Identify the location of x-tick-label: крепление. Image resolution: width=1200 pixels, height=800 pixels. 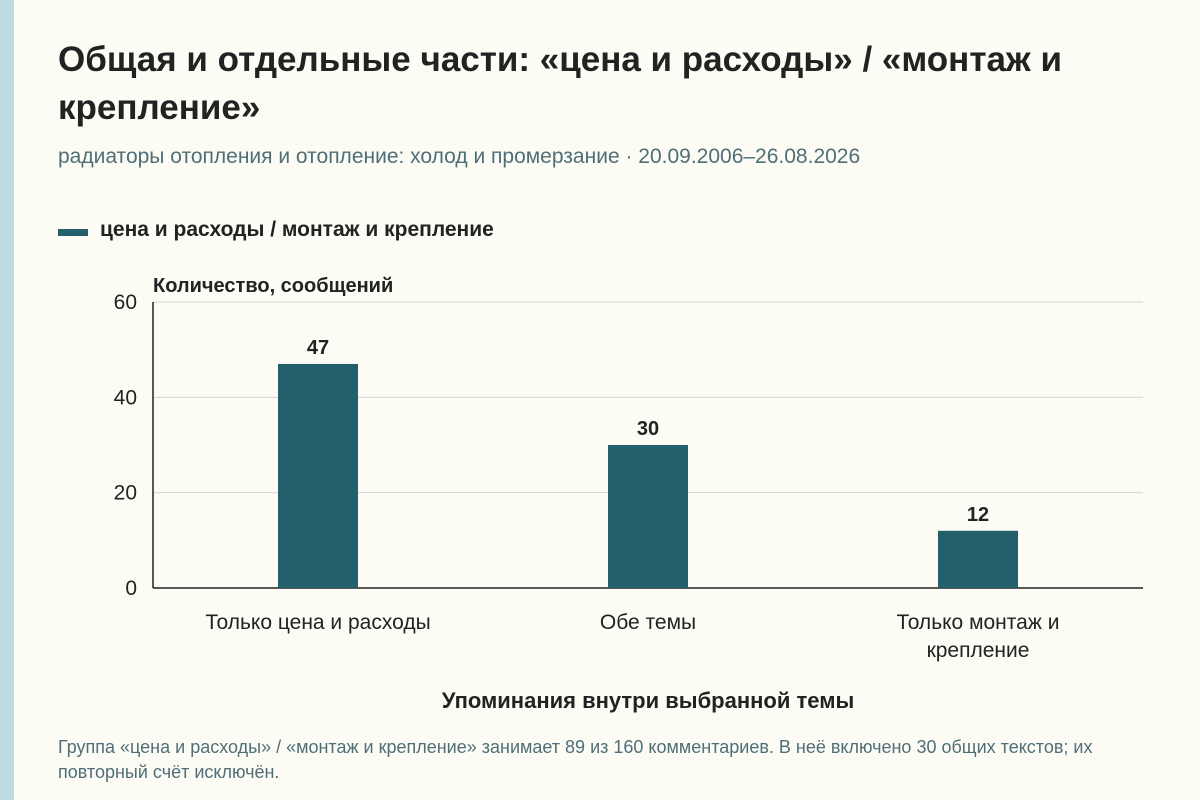
(978, 650).